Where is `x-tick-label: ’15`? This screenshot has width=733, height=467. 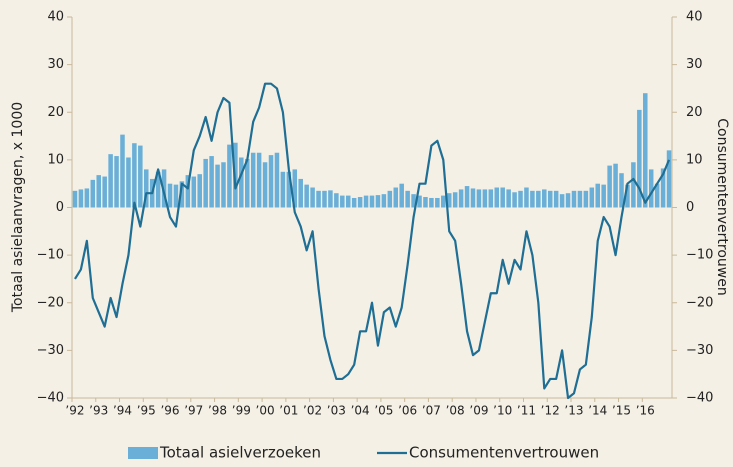
x-tick-label: ’15 is located at coordinates (621, 411).